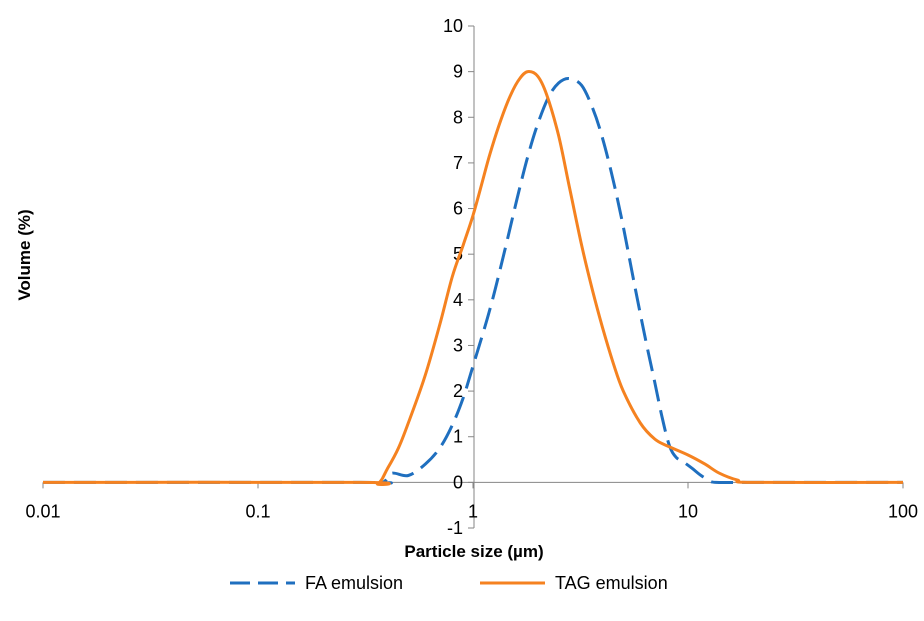 This screenshot has height=621, width=924. Describe the element at coordinates (458, 254) in the screenshot. I see `y-tick-label: 5` at that location.